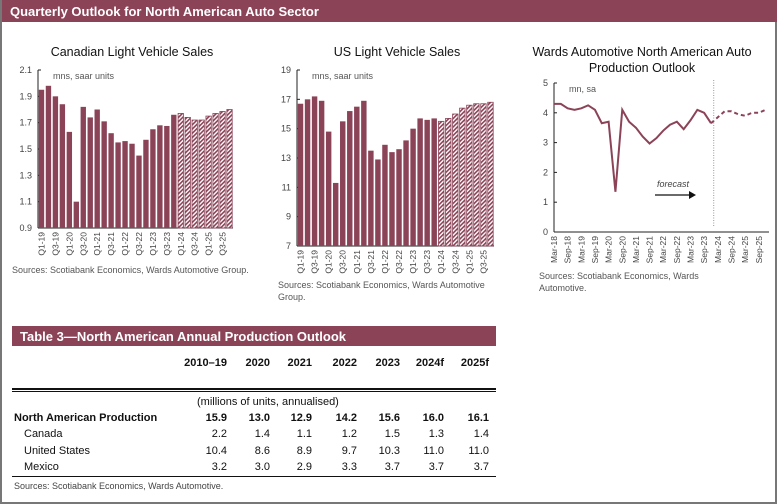  Describe the element at coordinates (25, 123) in the screenshot. I see `canada-y-tick-label: 1.7` at that location.